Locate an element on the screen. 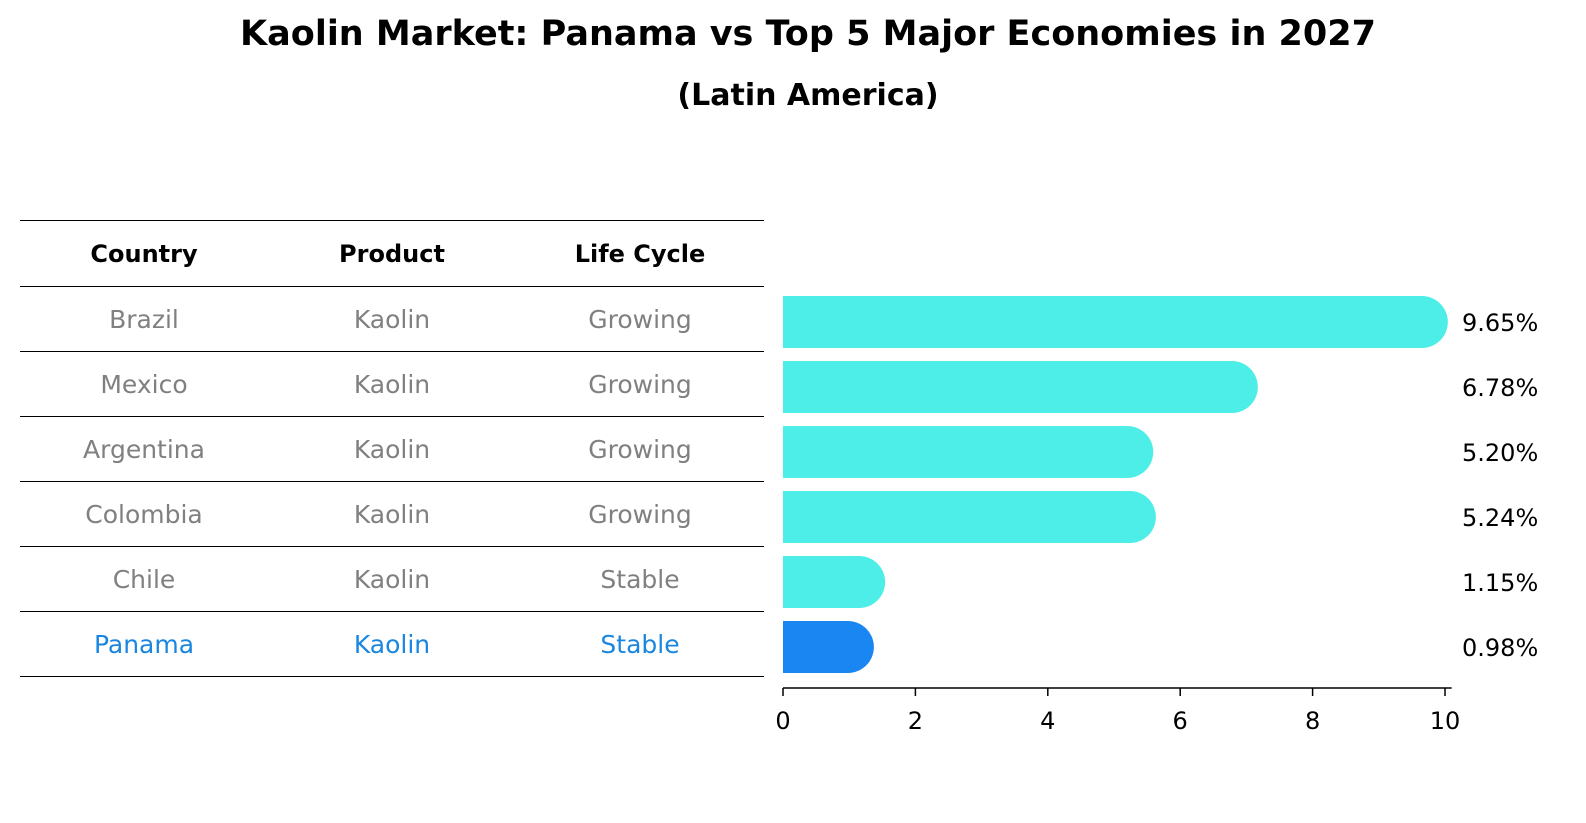 The height and width of the screenshot is (823, 1586). country-cell: Panama is located at coordinates (144, 644).